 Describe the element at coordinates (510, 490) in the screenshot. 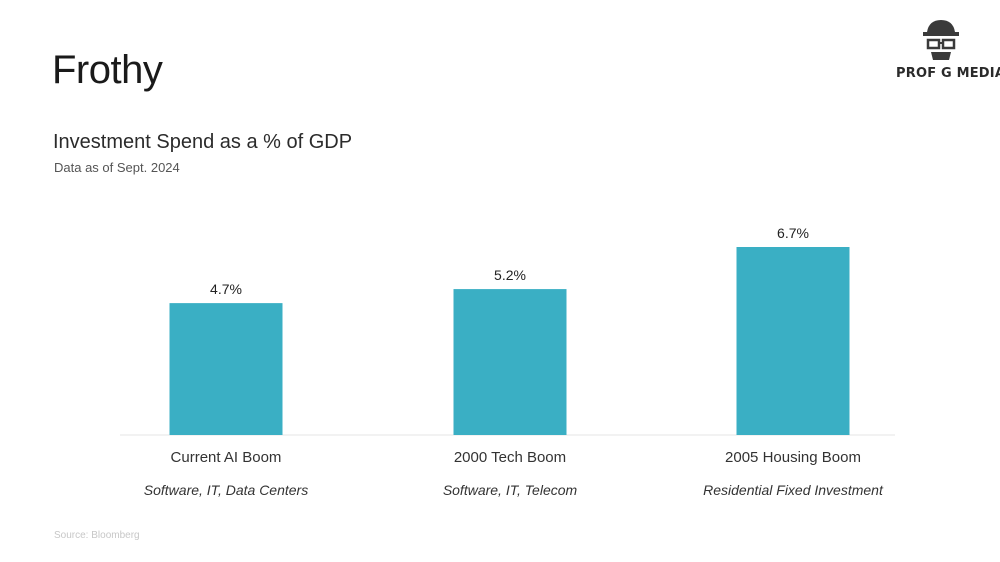

I see `category-sublabel: Software, IT, Telecom` at that location.